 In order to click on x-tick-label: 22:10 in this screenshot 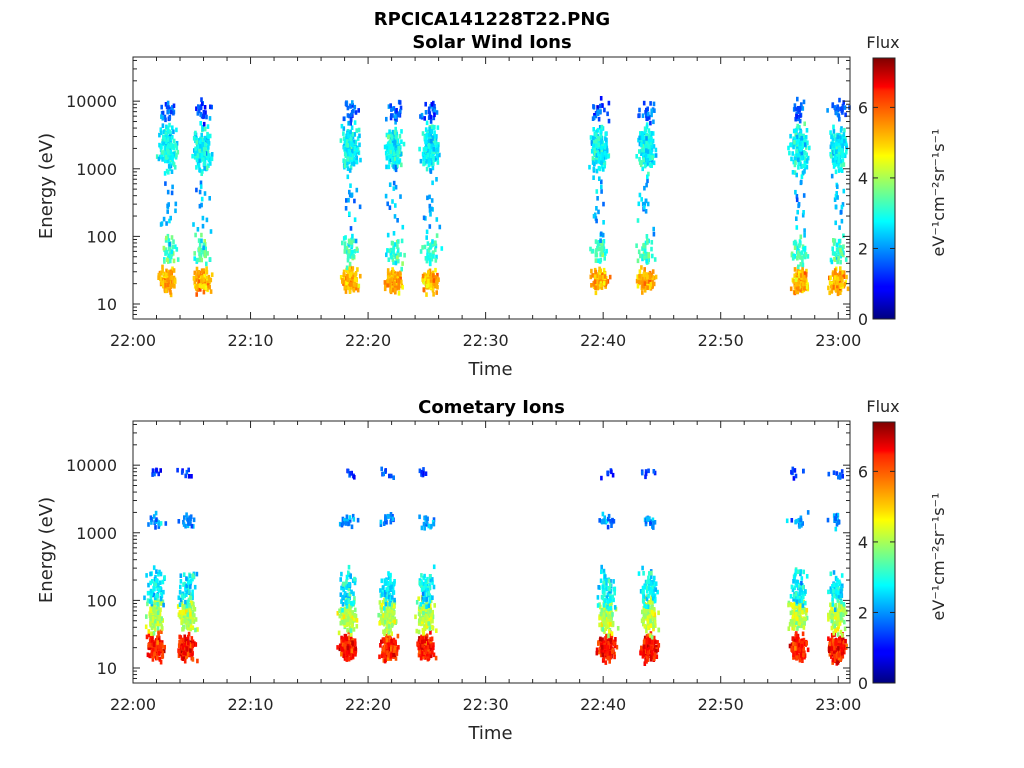, I will do `click(250, 340)`.